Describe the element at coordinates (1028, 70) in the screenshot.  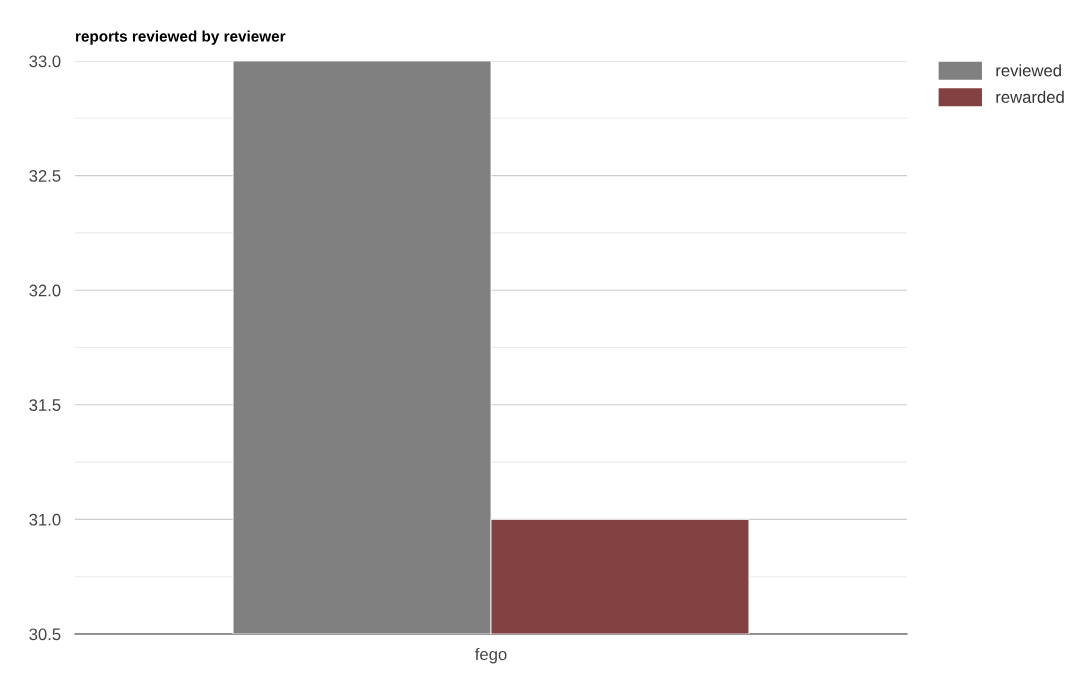
I see `legend-label: reviewed` at that location.